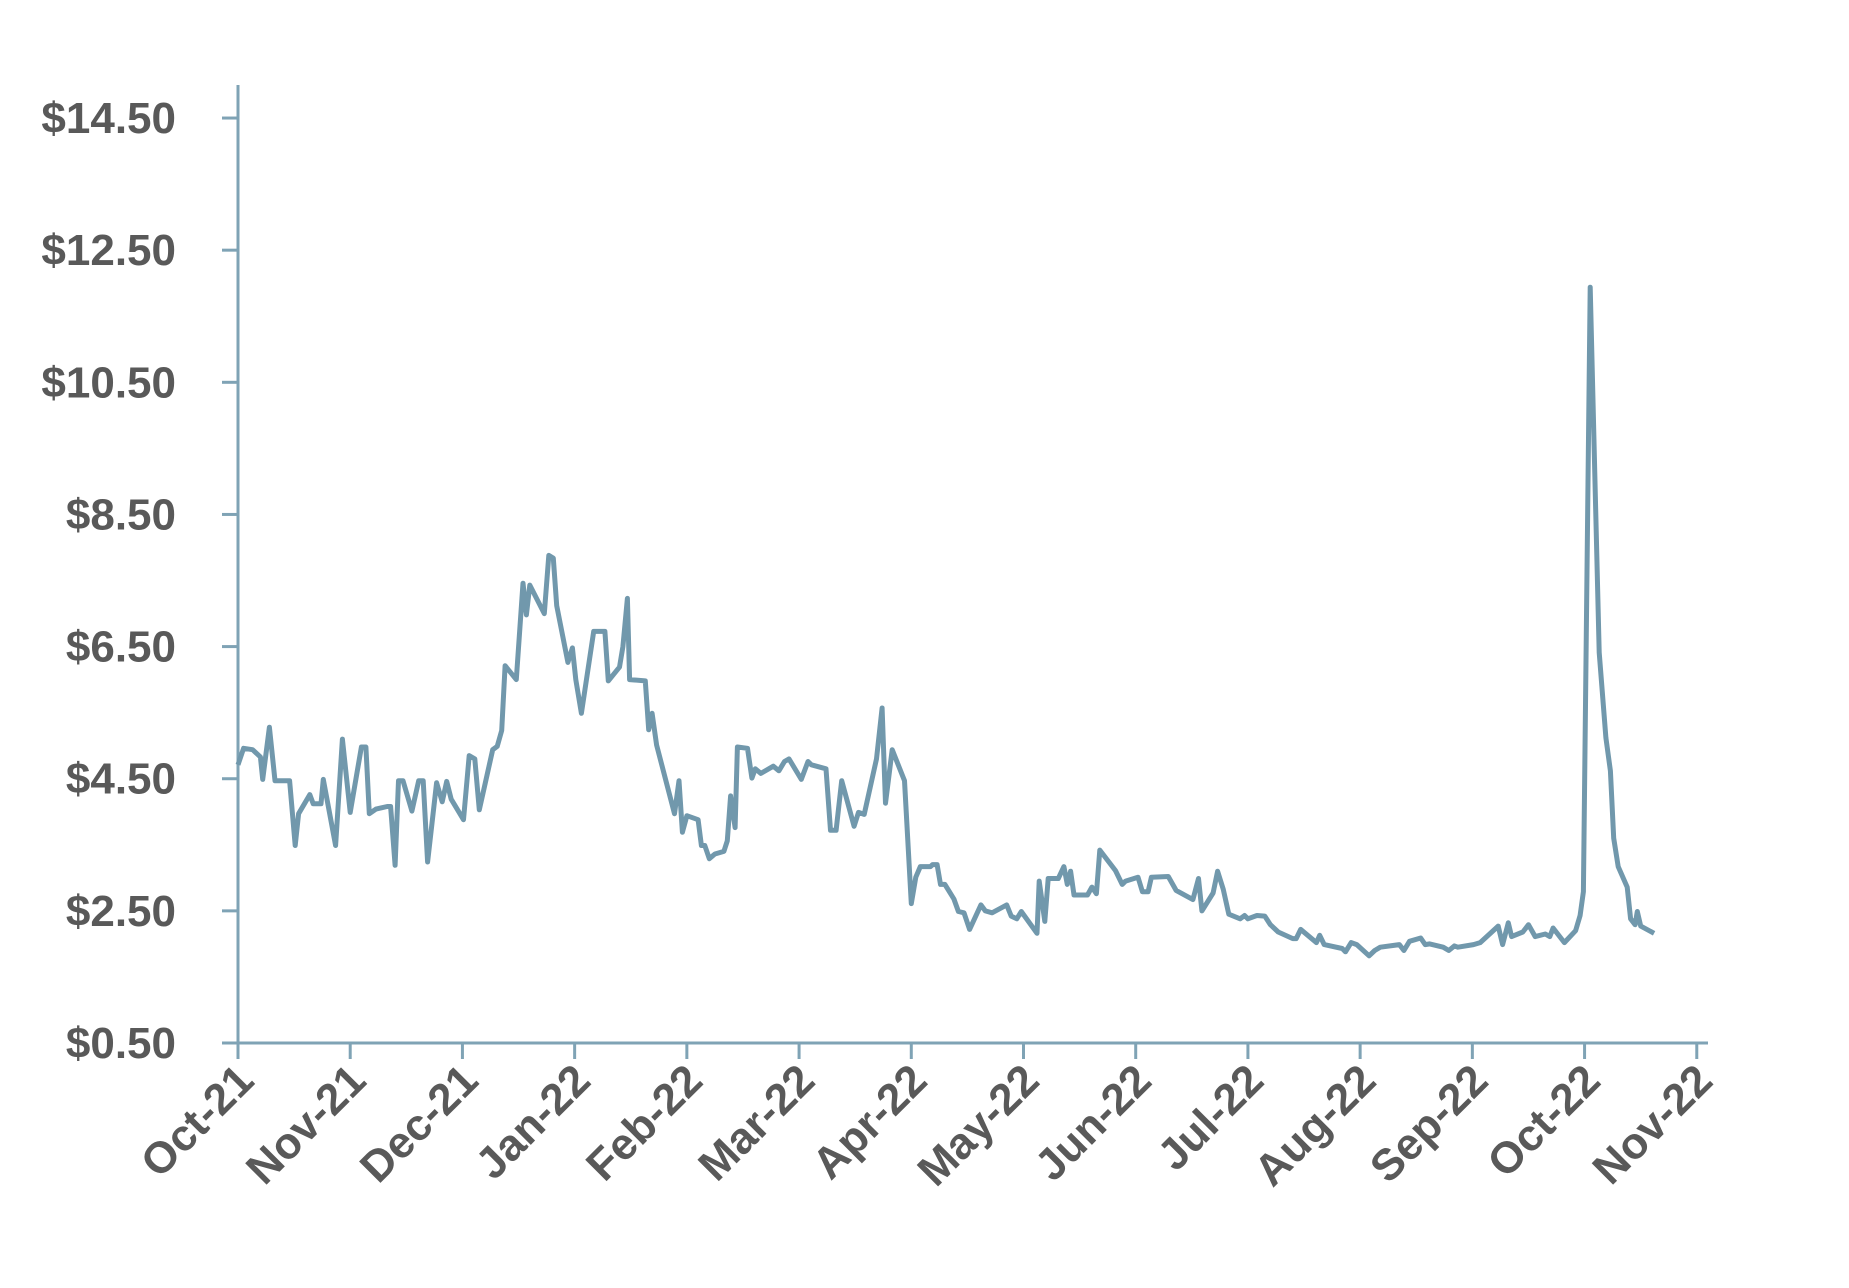 The image size is (1849, 1288). What do you see at coordinates (1429, 1123) in the screenshot?
I see `x-tick-label: Sep-22` at bounding box center [1429, 1123].